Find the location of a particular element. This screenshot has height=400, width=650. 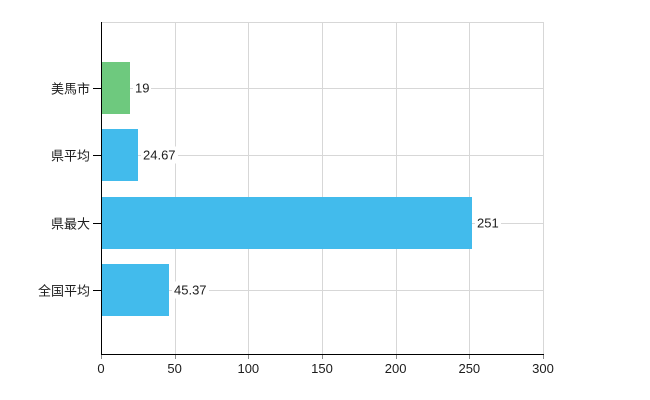

x-tick-label: 200 is located at coordinates (395, 368).